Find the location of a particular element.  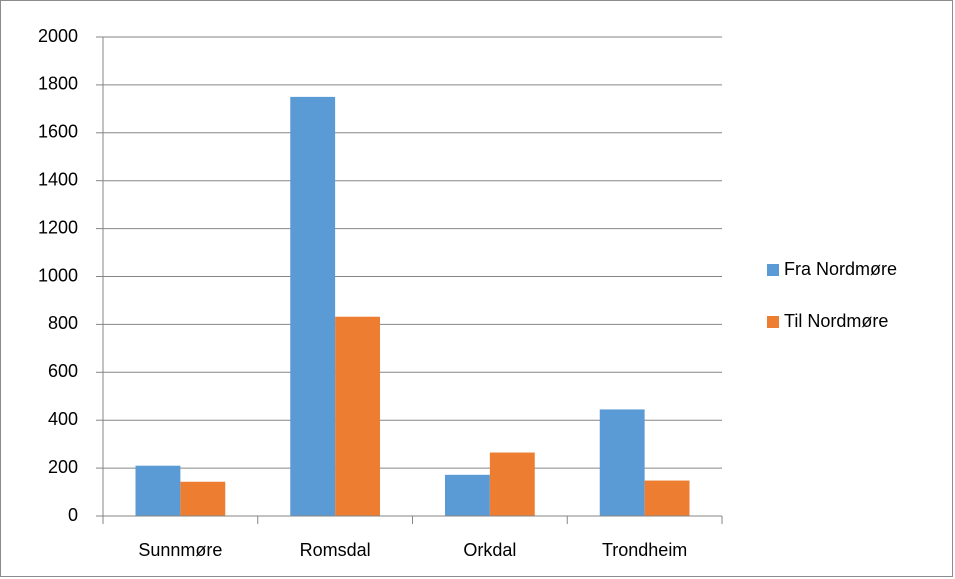

y-tick-label: 1000 is located at coordinates (58, 275).